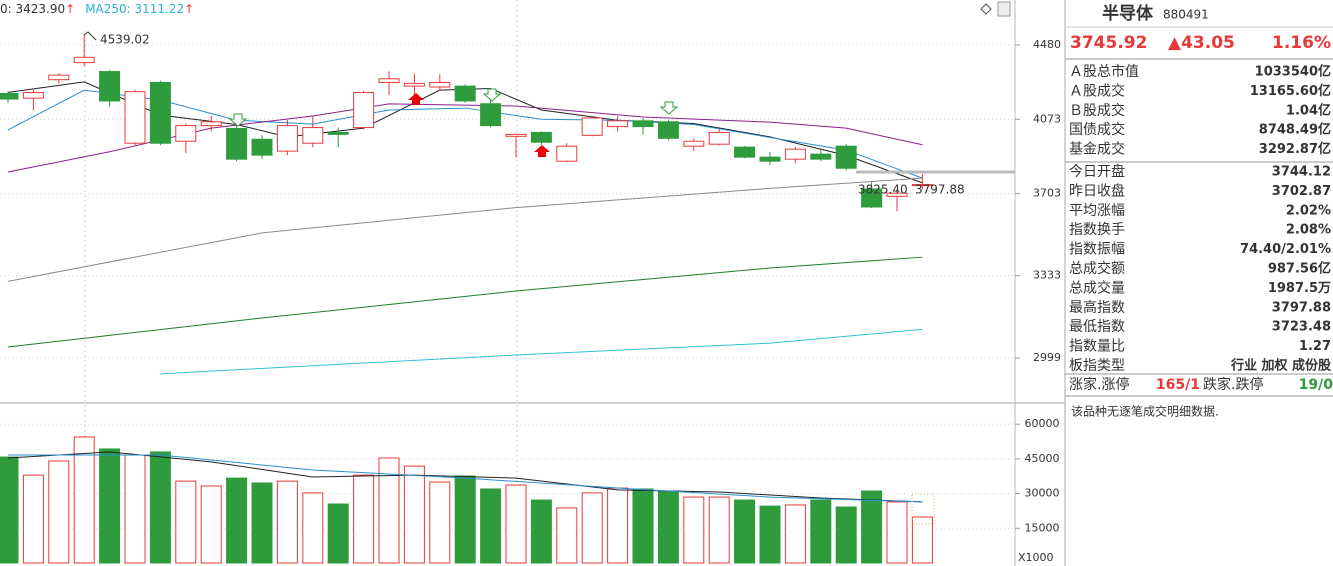  Describe the element at coordinates (1036, 557) in the screenshot. I see `volume-unit: X1000` at that location.